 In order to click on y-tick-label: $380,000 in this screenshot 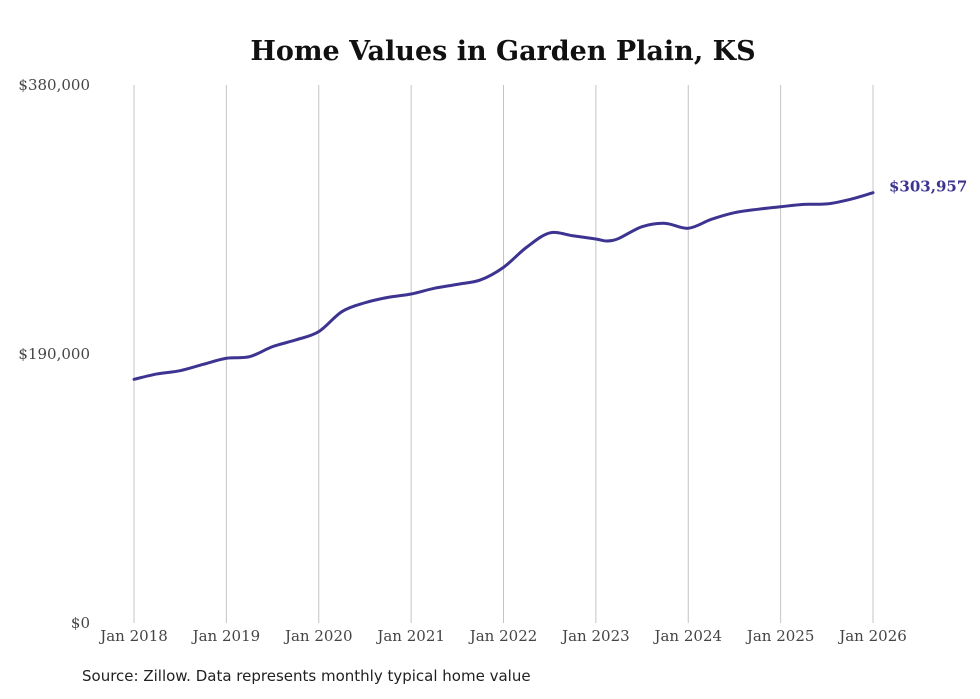, I will do `click(54, 85)`.